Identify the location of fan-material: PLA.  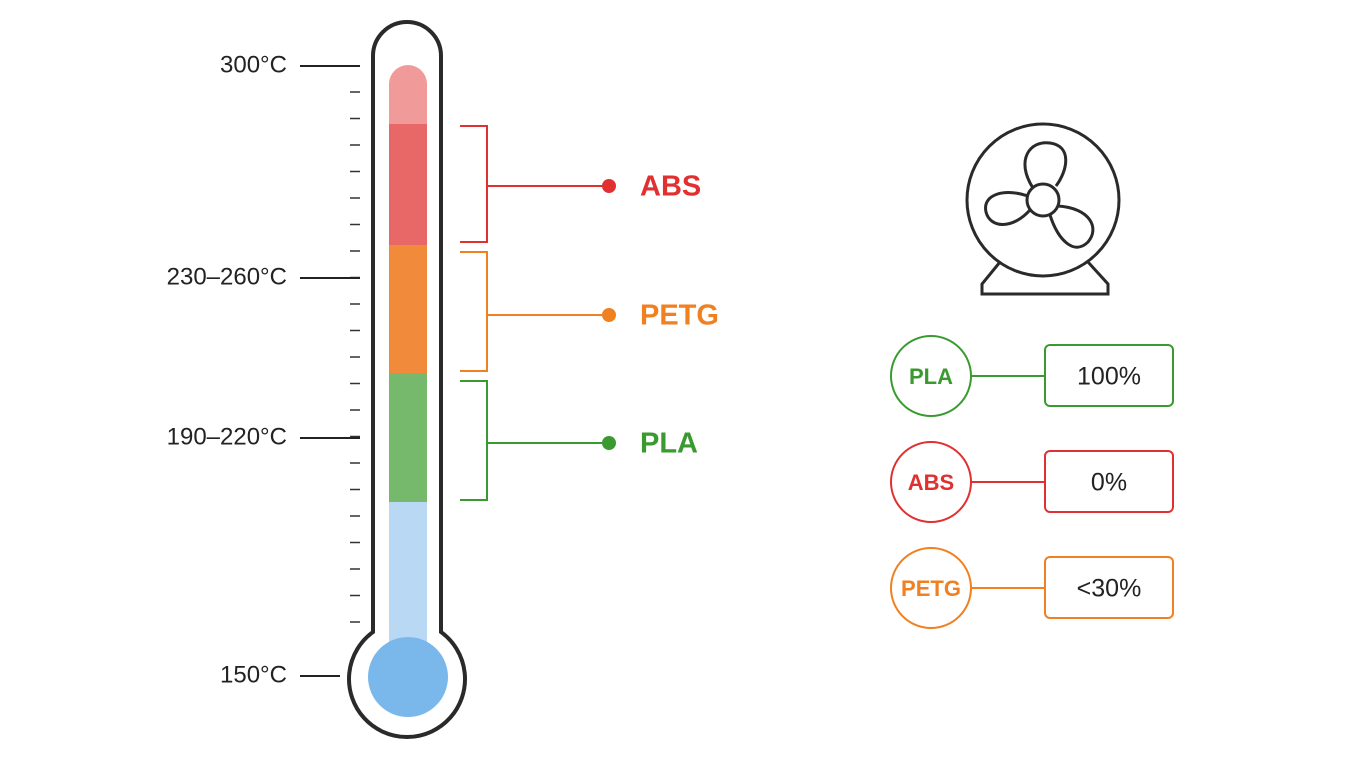
(931, 376).